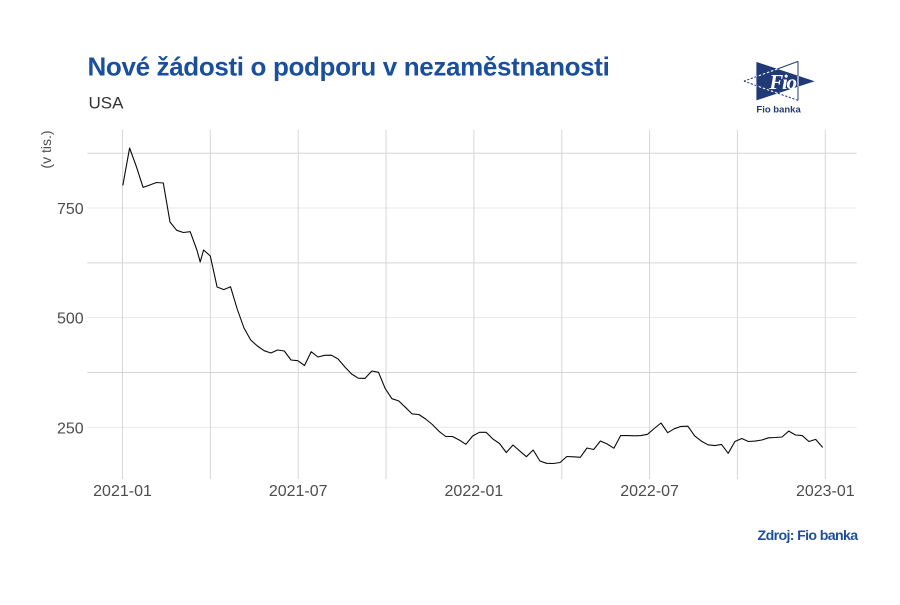 The width and height of the screenshot is (900, 605). Describe the element at coordinates (70, 209) in the screenshot. I see `svg-text: 750` at that location.